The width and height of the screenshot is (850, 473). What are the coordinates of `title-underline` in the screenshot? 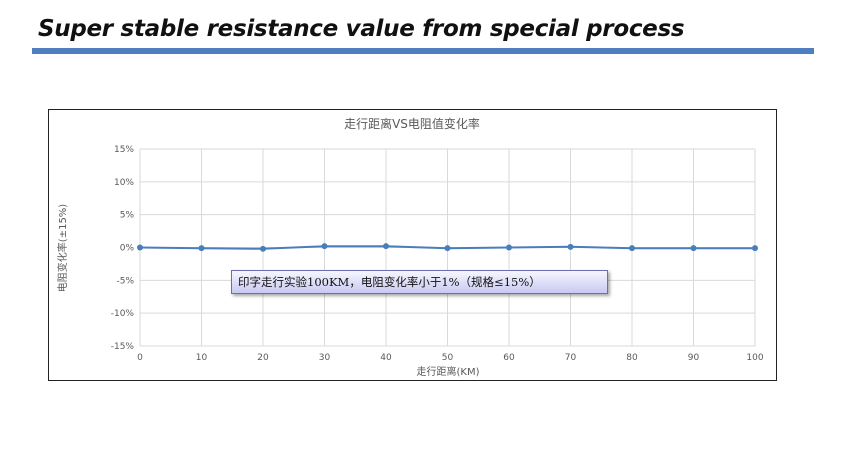 It's located at (423, 51).